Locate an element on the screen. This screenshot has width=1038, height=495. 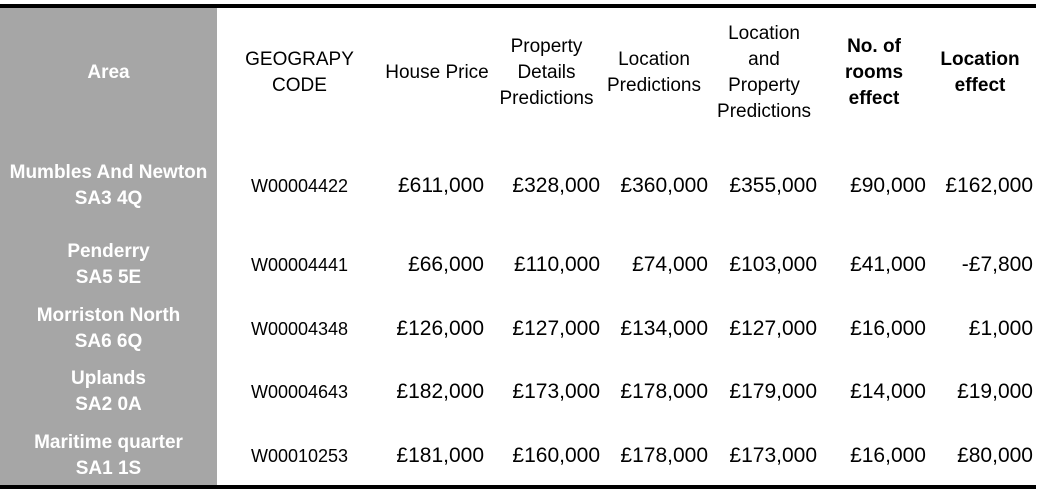
header-area: Area is located at coordinates (108, 72).